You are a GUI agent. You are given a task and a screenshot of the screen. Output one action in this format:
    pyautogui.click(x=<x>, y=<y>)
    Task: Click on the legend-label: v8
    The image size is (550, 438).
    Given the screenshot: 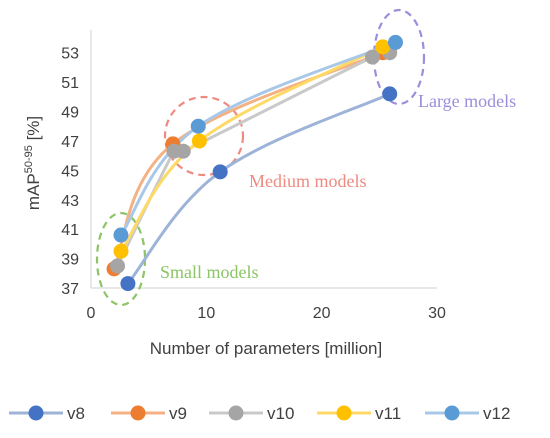 What is the action you would take?
    pyautogui.click(x=76, y=413)
    